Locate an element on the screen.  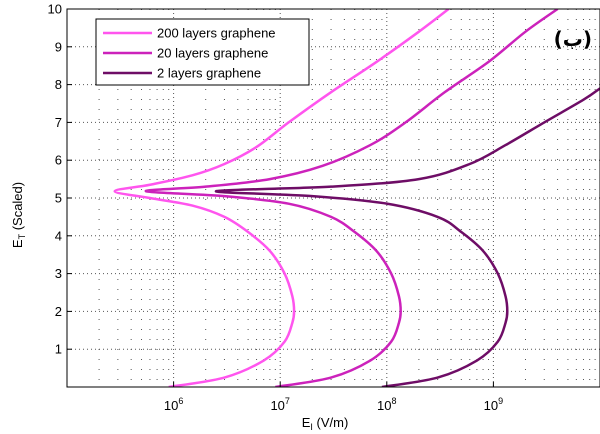
y-tick-label: 6 is located at coordinates (58, 160).